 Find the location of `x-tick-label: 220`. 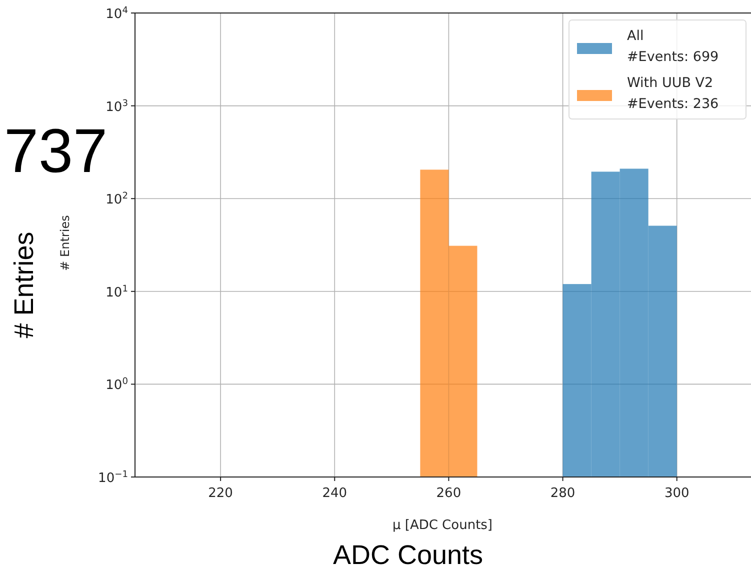

x-tick-label: 220 is located at coordinates (220, 493).